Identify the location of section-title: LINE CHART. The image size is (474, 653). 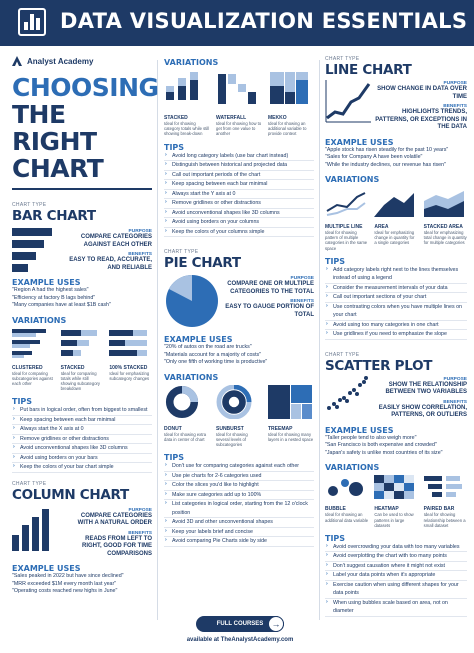
(368, 70).